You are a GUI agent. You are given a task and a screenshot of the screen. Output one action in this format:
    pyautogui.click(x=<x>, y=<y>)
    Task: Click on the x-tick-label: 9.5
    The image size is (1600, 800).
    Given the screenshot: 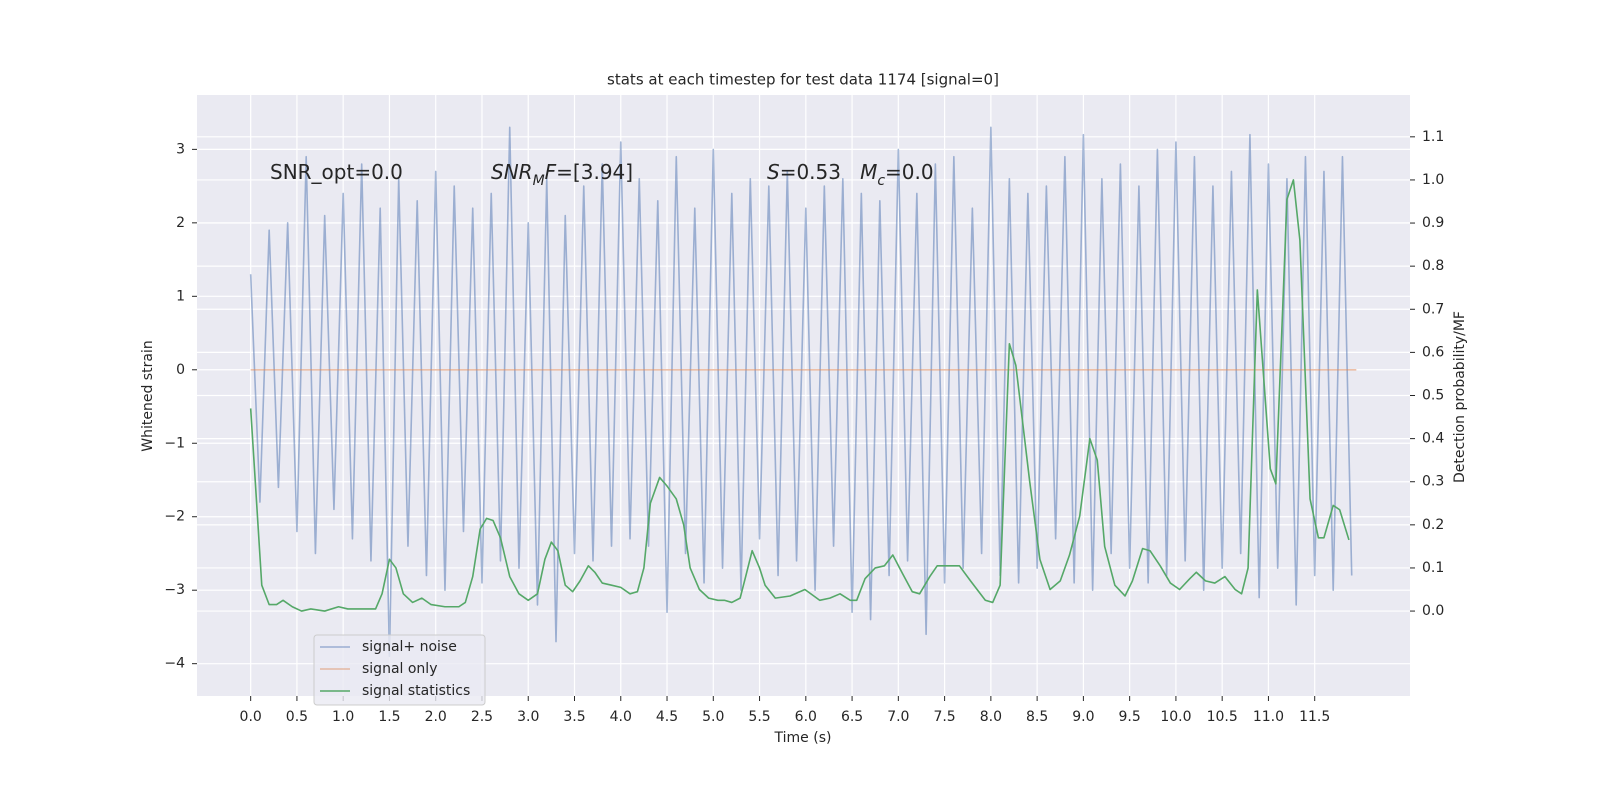 What is the action you would take?
    pyautogui.click(x=1130, y=717)
    